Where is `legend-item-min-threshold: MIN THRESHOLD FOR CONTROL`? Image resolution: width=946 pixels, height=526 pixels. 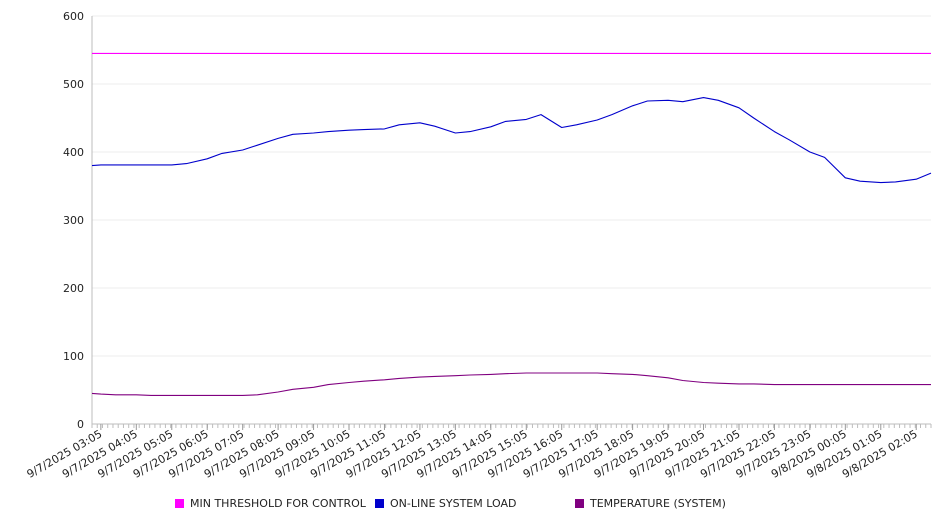 legend-item-min-threshold: MIN THRESHOLD FOR CONTROL is located at coordinates (270, 503).